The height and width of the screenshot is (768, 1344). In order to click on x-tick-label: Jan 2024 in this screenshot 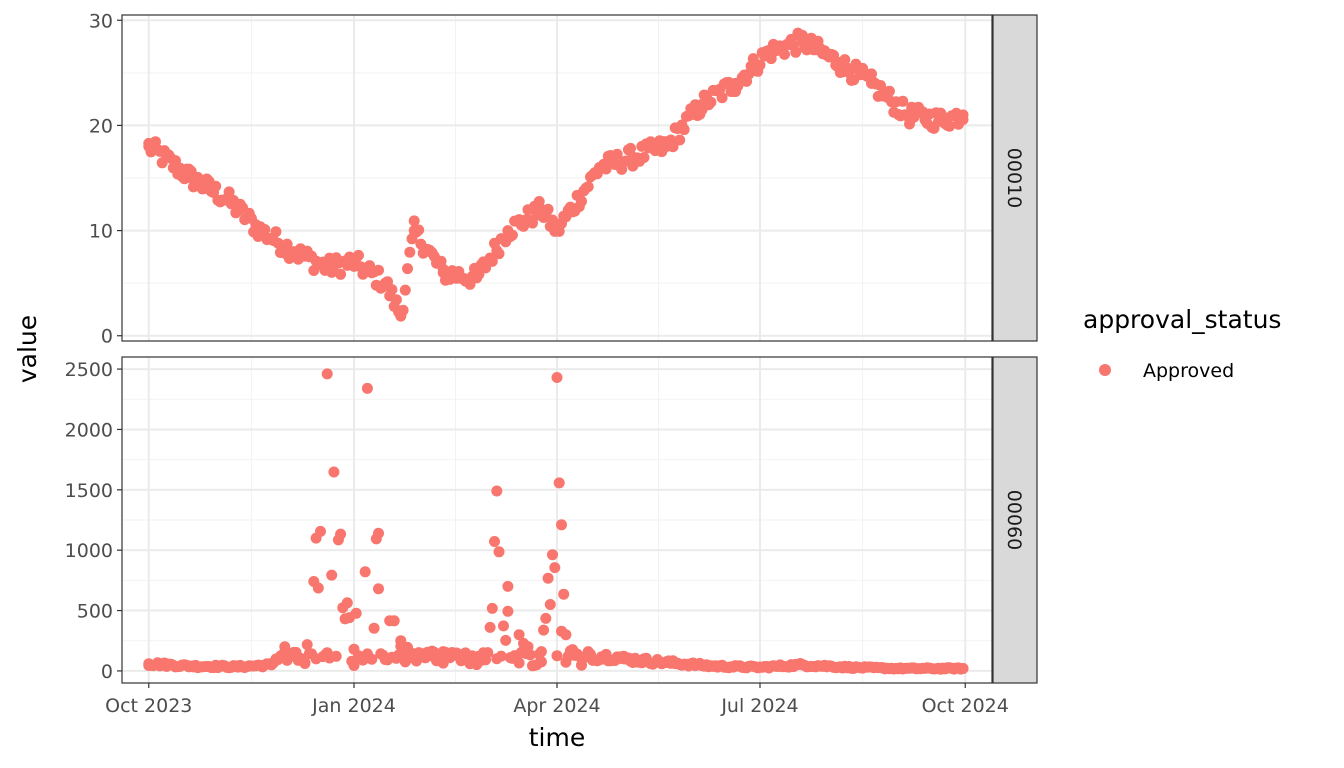, I will do `click(353, 706)`.